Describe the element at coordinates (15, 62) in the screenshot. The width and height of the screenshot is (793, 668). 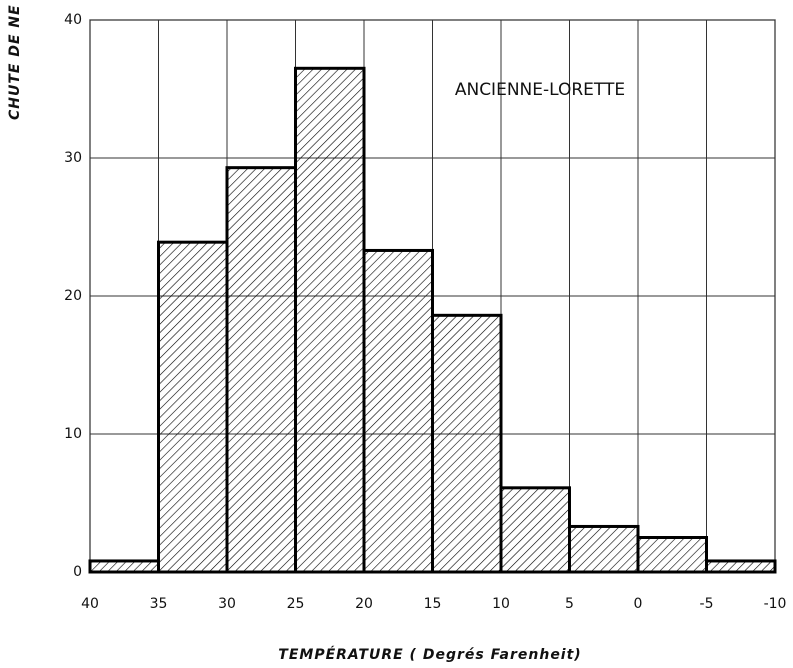
I see `y-axis-title: CHUTE DE NE` at that location.